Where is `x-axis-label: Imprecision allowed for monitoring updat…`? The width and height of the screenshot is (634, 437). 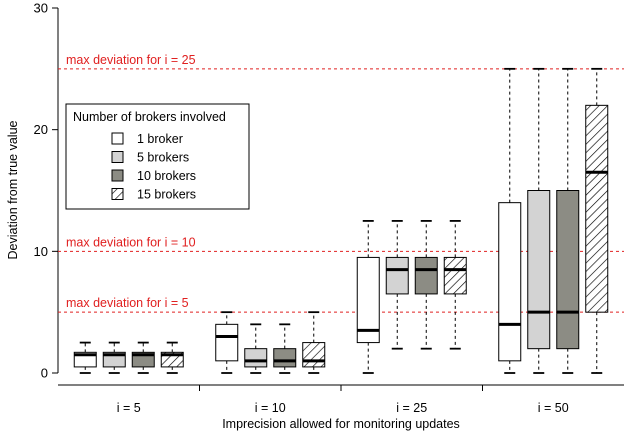
x-axis-label: Imprecision allowed for monitoring updat… is located at coordinates (341, 424).